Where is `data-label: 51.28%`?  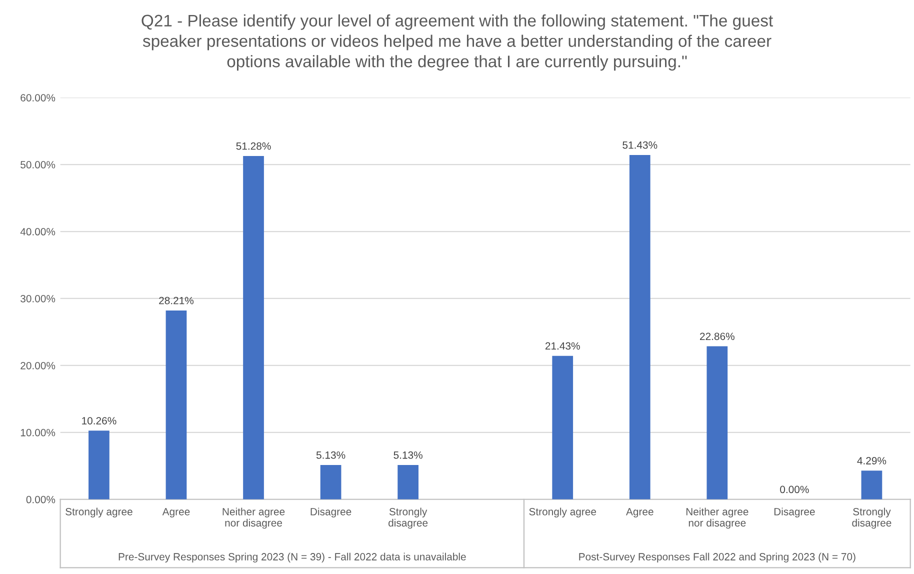 data-label: 51.28% is located at coordinates (253, 146).